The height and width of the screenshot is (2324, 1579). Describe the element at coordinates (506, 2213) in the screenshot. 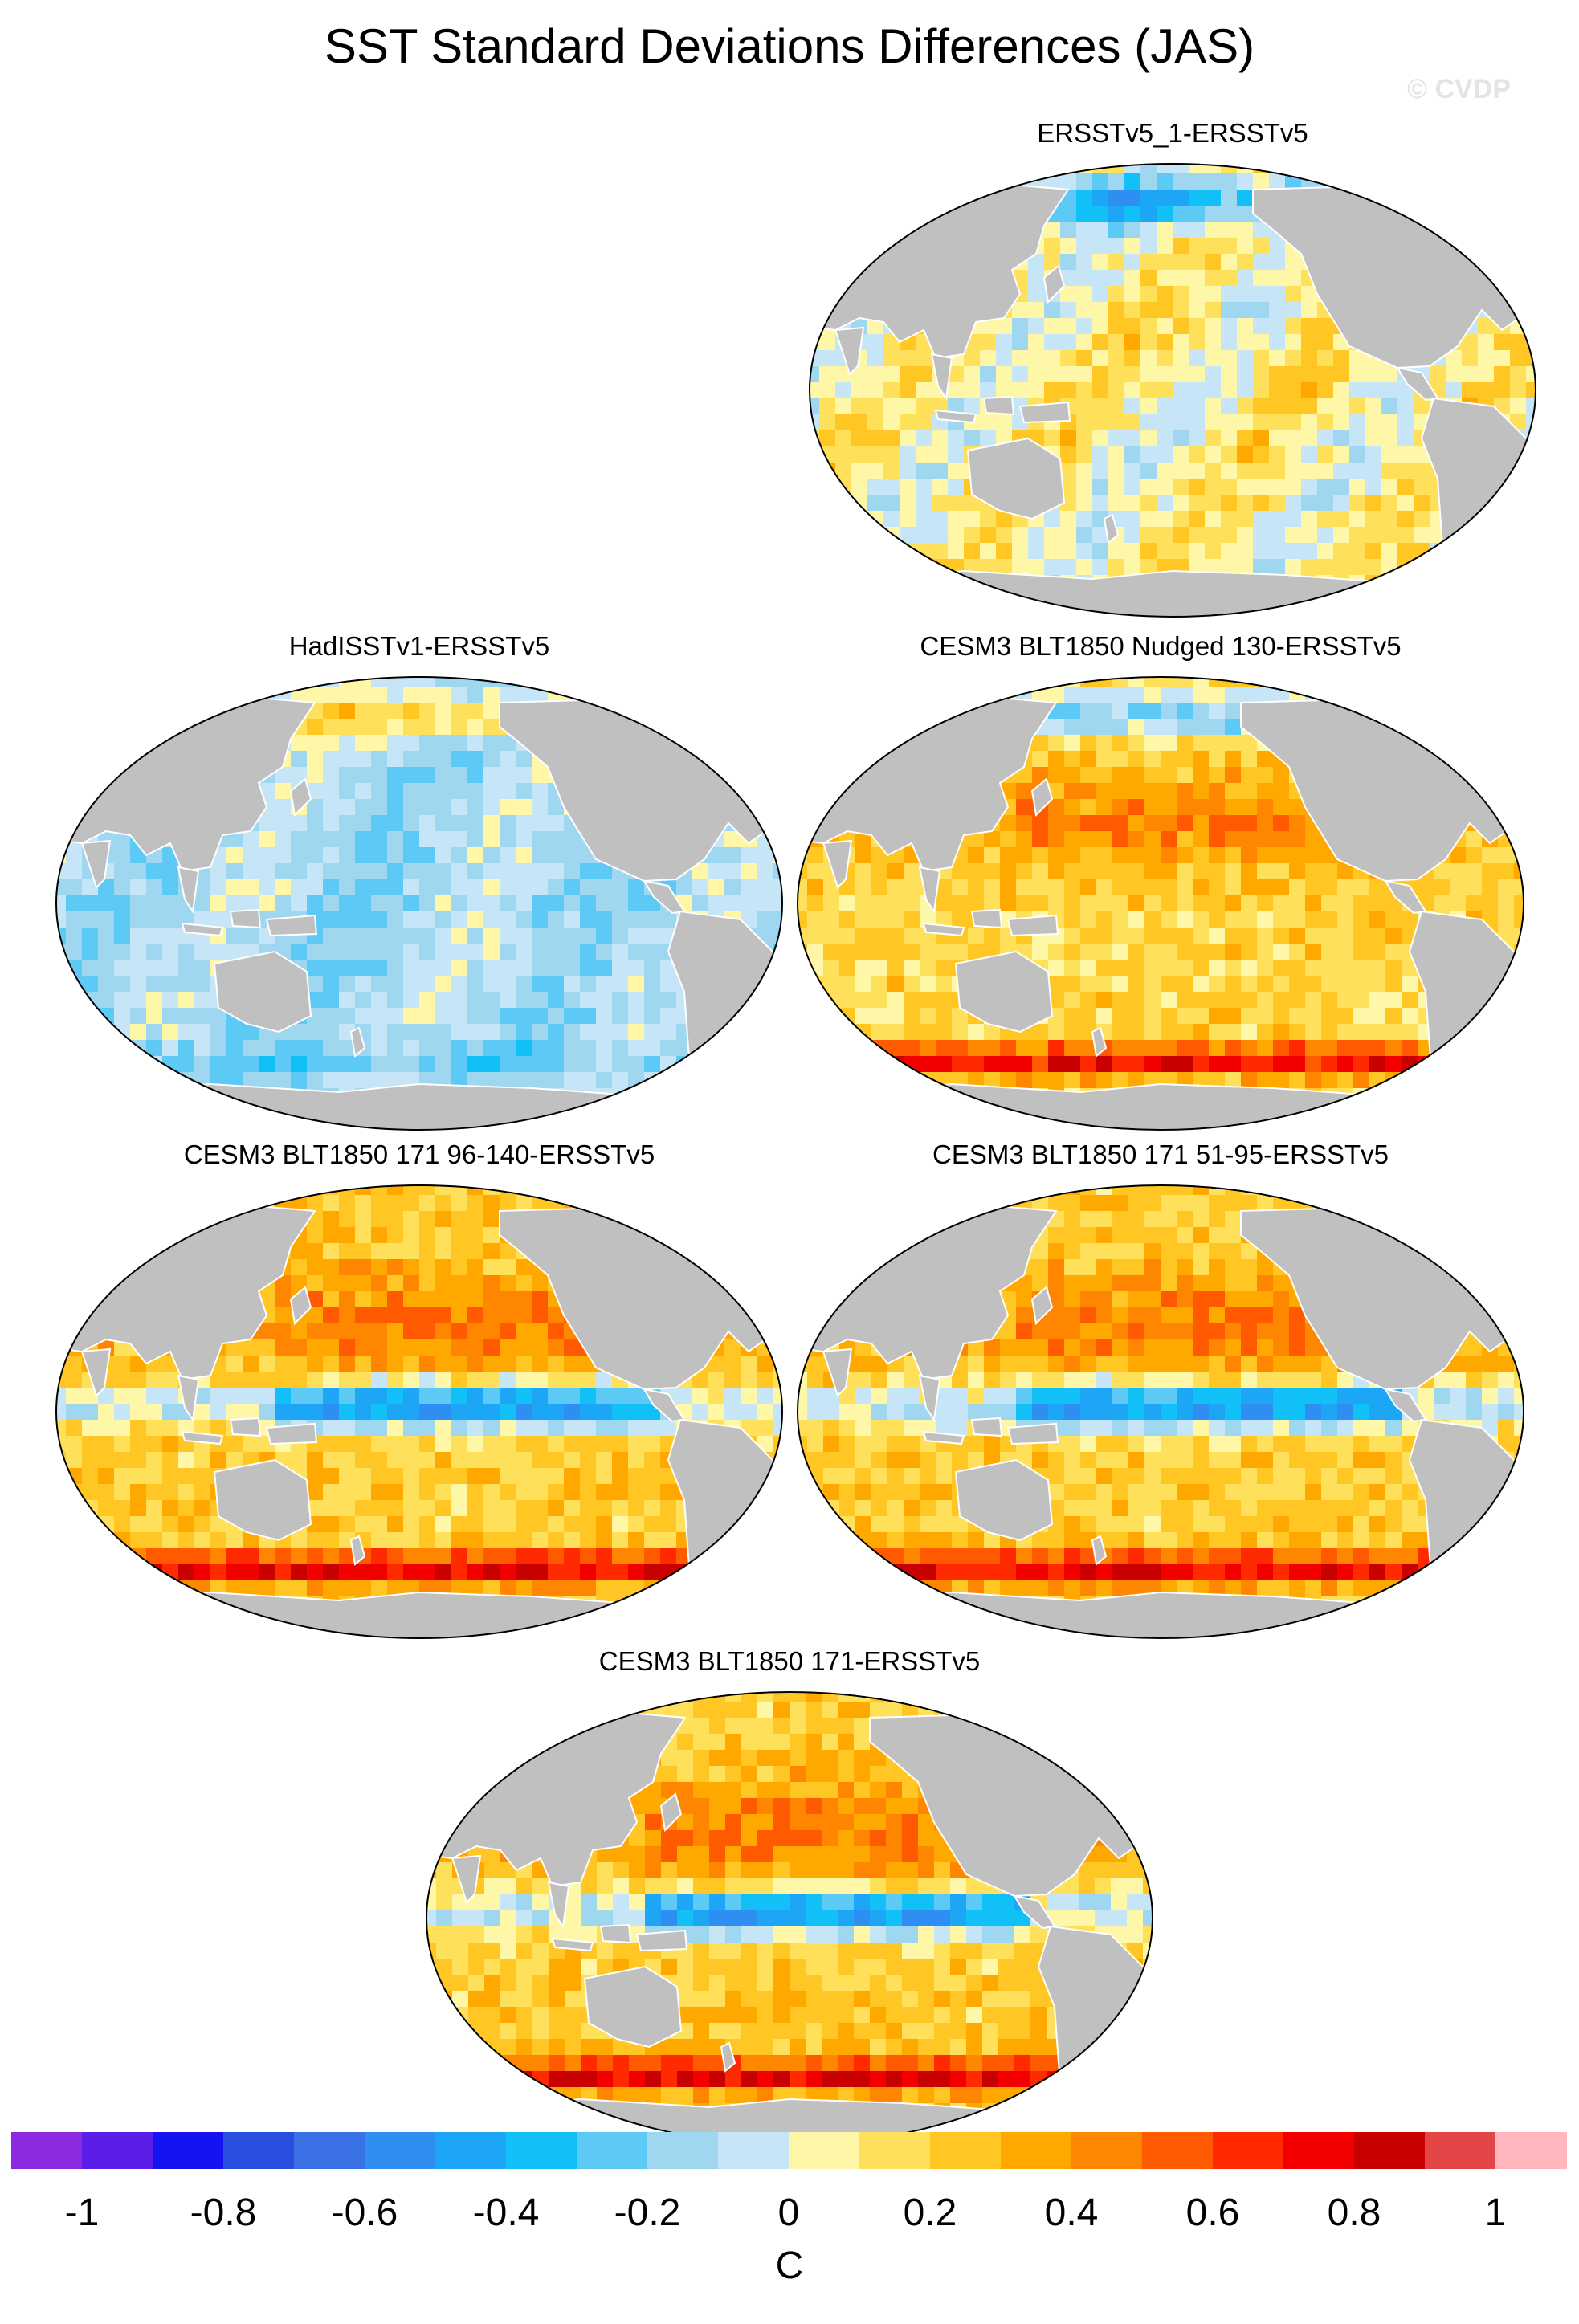

I see `colorbar-tick-label: -0.4` at that location.